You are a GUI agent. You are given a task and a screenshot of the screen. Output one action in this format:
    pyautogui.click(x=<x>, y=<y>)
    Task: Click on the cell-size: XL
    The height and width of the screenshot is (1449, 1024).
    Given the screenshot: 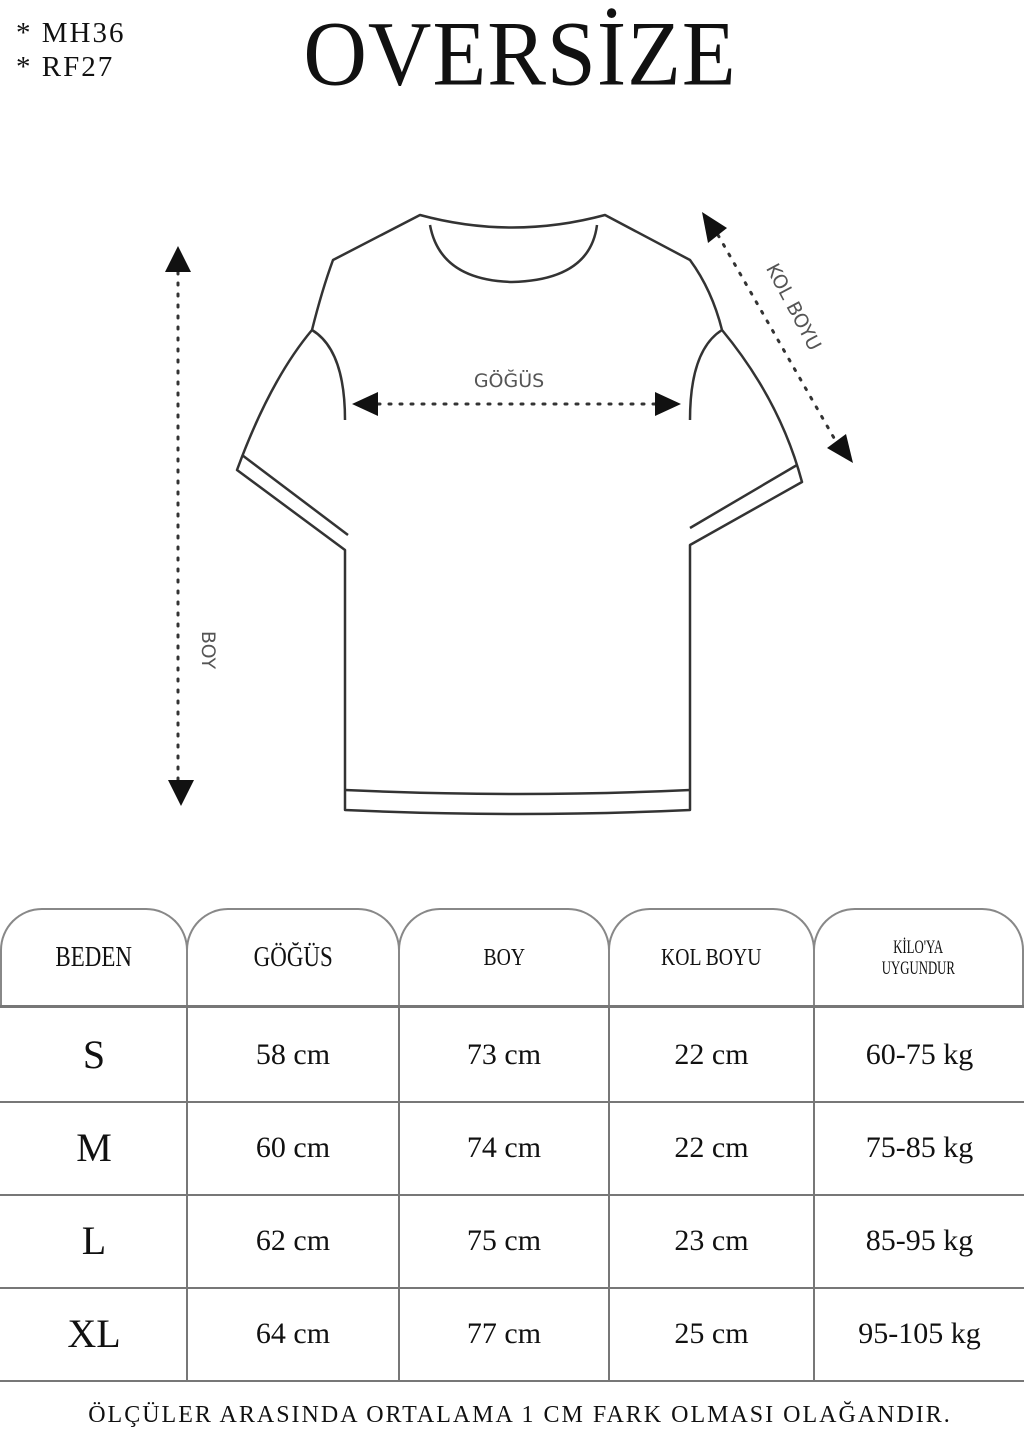 What is the action you would take?
    pyautogui.click(x=94, y=1333)
    